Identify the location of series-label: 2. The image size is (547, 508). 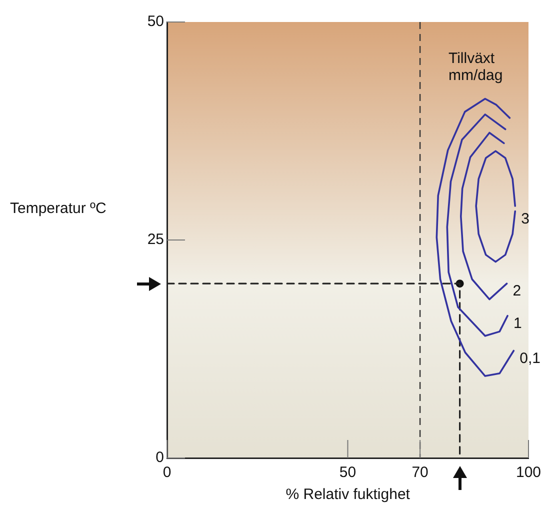
(517, 291).